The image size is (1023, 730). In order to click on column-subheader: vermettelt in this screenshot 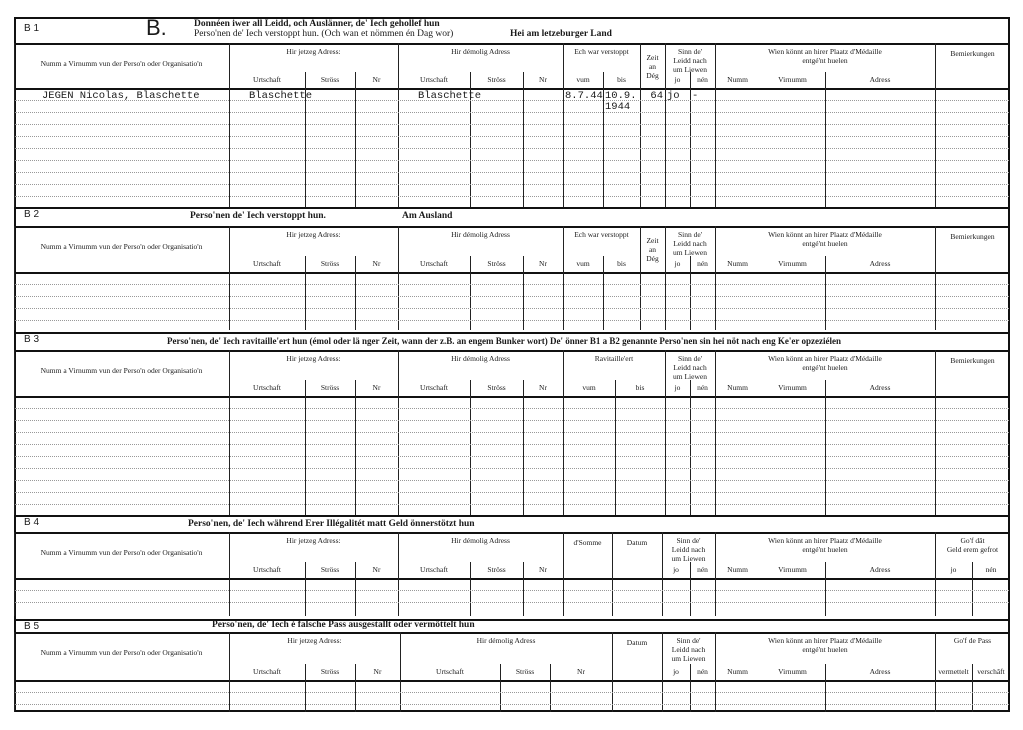, I will do `click(953, 671)`.